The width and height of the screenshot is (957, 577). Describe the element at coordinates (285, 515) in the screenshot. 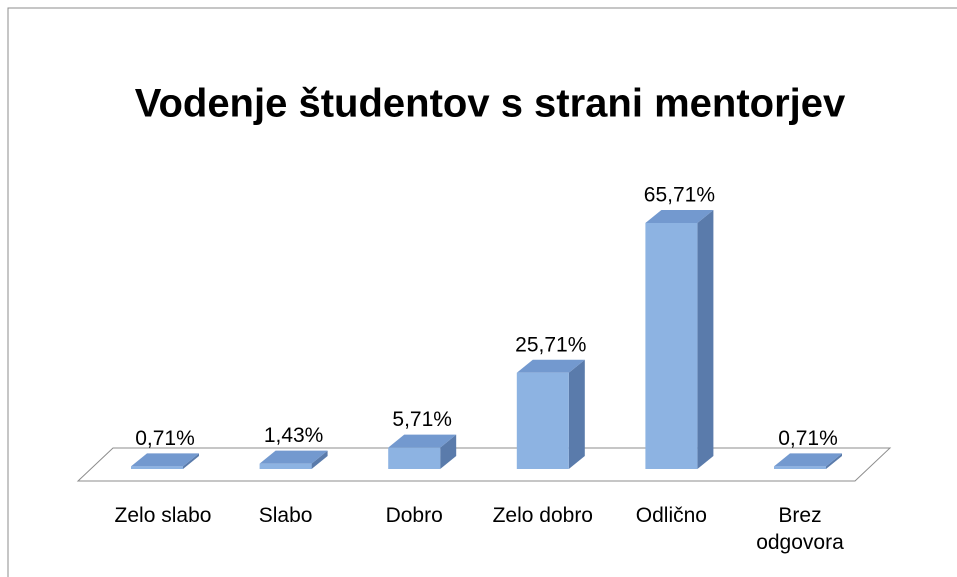

I see `x-tick-label: Slabo` at that location.